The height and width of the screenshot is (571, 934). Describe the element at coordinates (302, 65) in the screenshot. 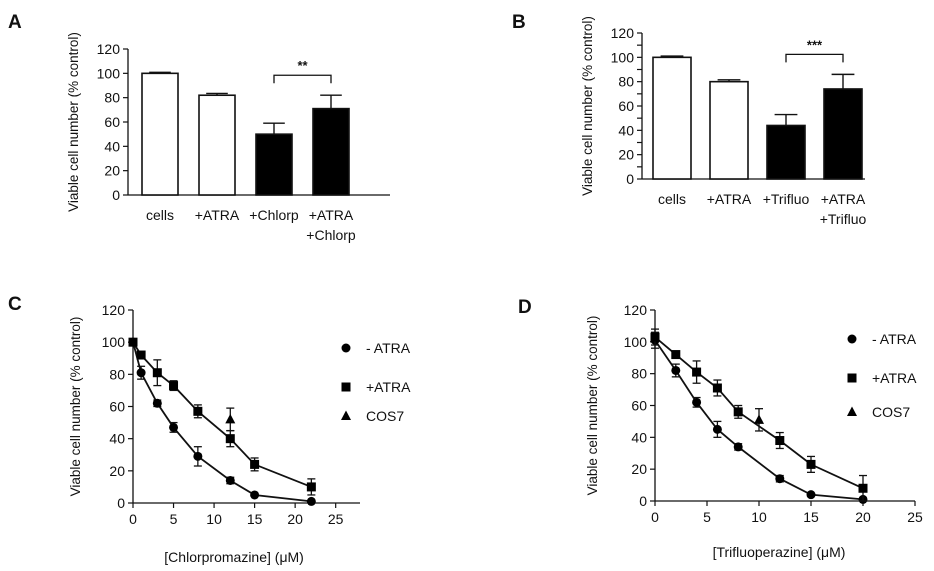

I see `significance-label: **` at that location.